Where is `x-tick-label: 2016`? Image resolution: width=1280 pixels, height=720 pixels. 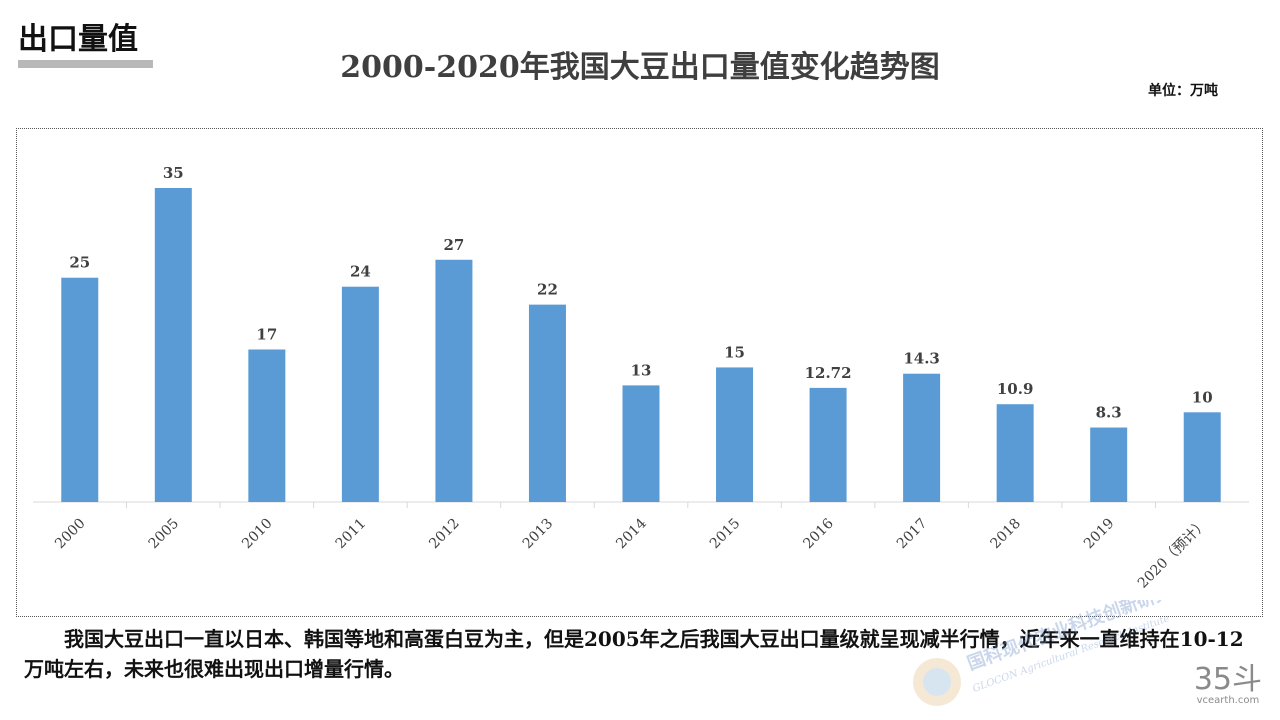 x-tick-label: 2016 is located at coordinates (818, 533).